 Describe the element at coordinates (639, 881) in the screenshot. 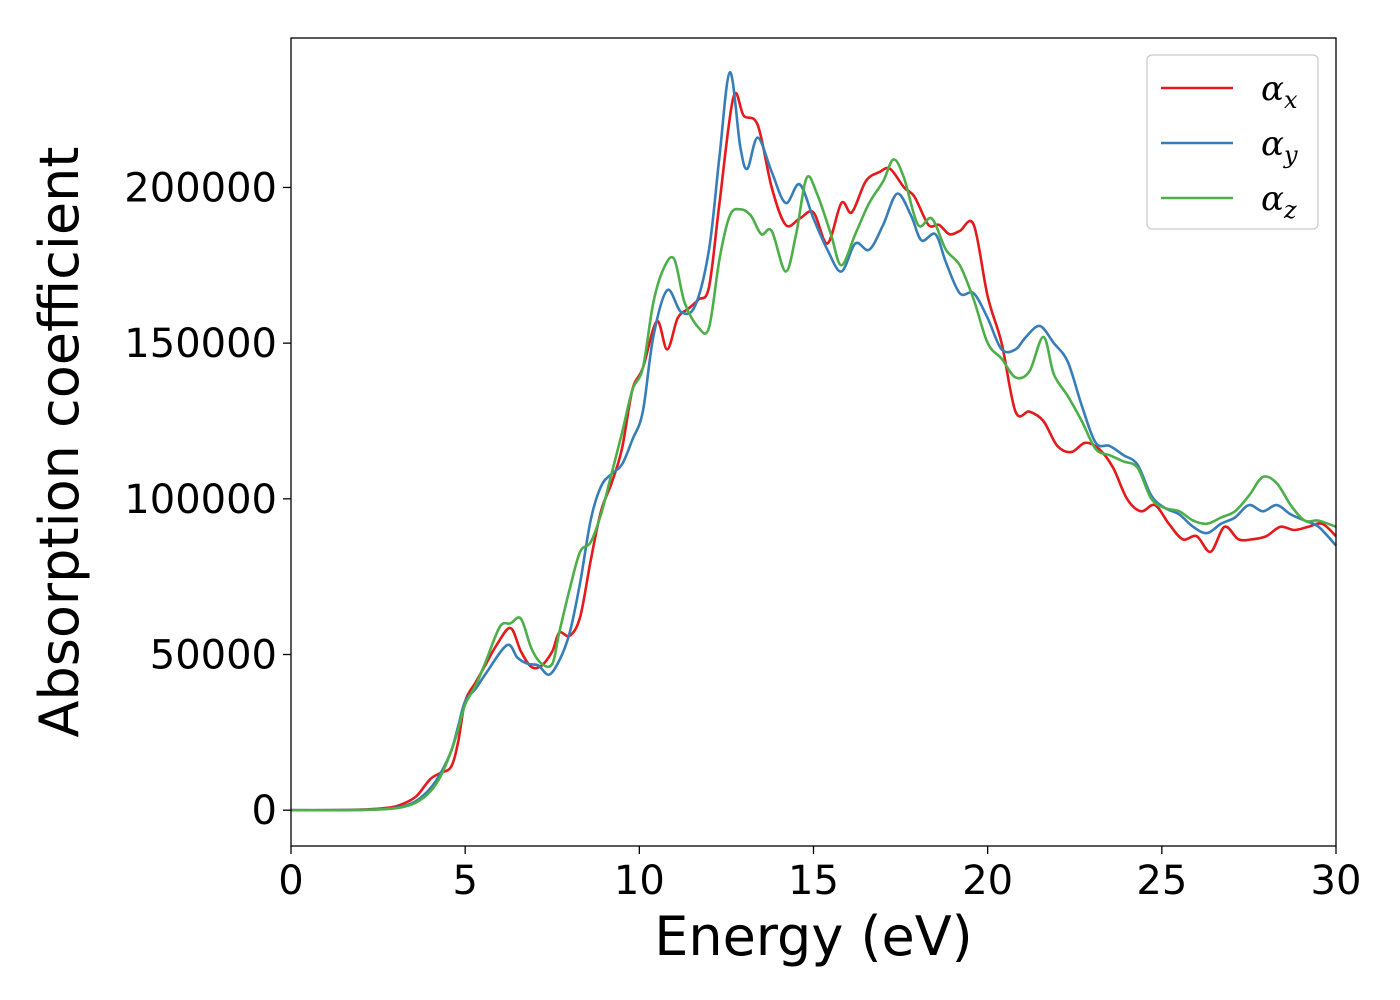

I see `x-tick-label: 10` at that location.